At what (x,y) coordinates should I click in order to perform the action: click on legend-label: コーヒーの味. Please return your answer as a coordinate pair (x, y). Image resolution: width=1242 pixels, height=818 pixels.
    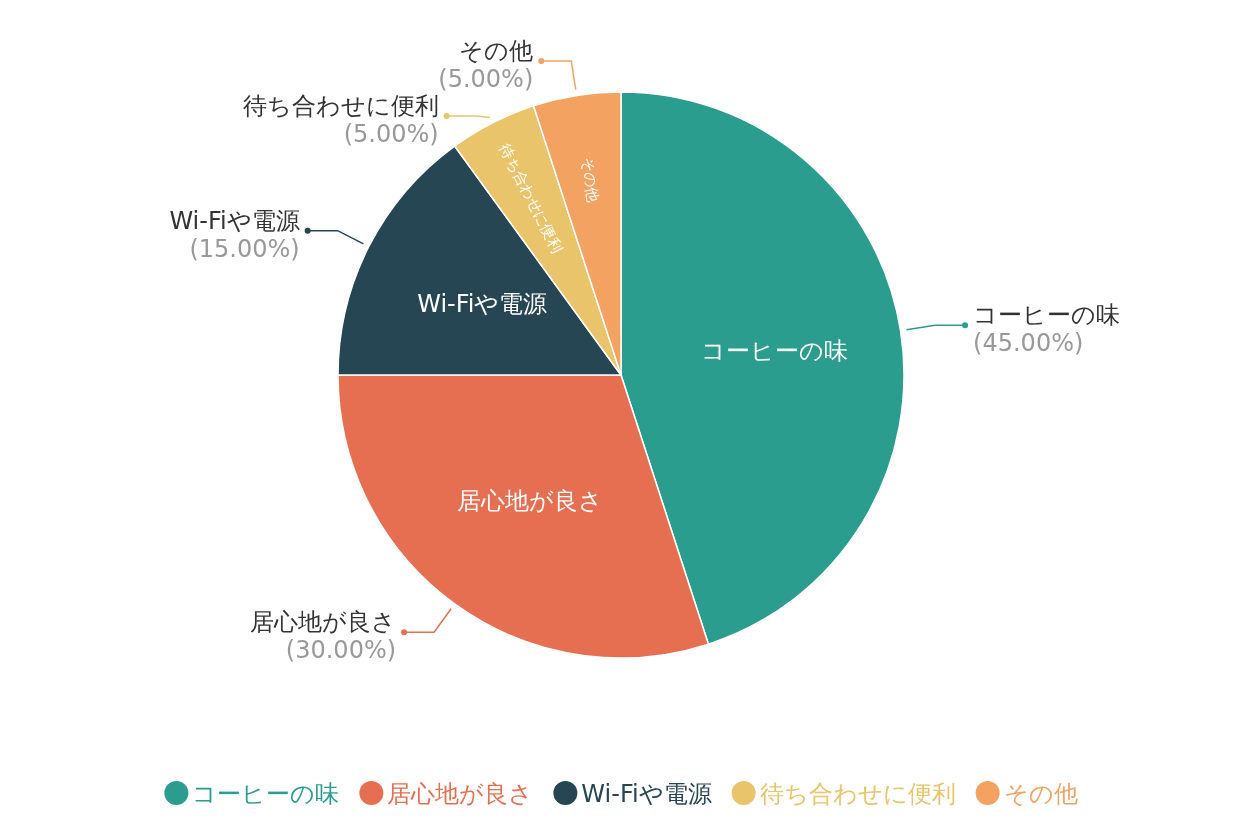
    Looking at the image, I should click on (1047, 315).